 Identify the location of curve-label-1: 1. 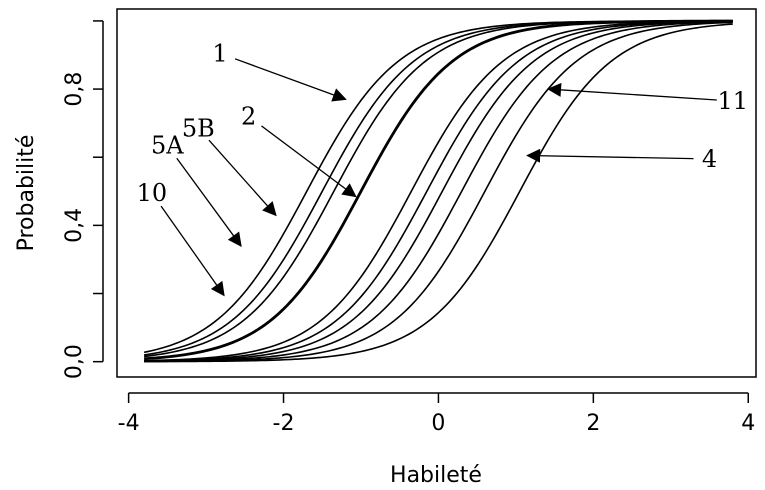
(219, 53).